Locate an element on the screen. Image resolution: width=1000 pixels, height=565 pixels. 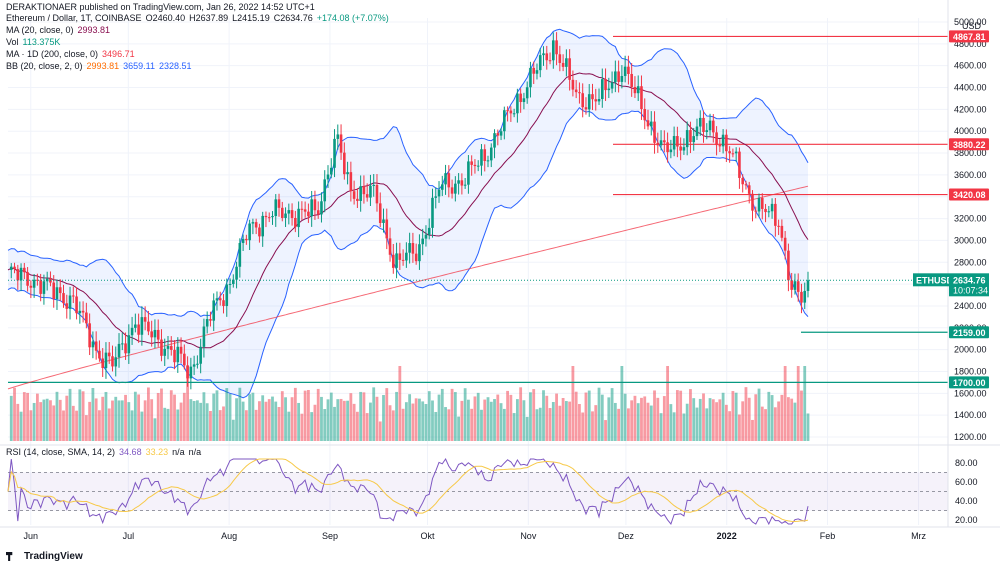
legend-ma20: MA (20, close, 0) 2993.81 is located at coordinates (60, 30).